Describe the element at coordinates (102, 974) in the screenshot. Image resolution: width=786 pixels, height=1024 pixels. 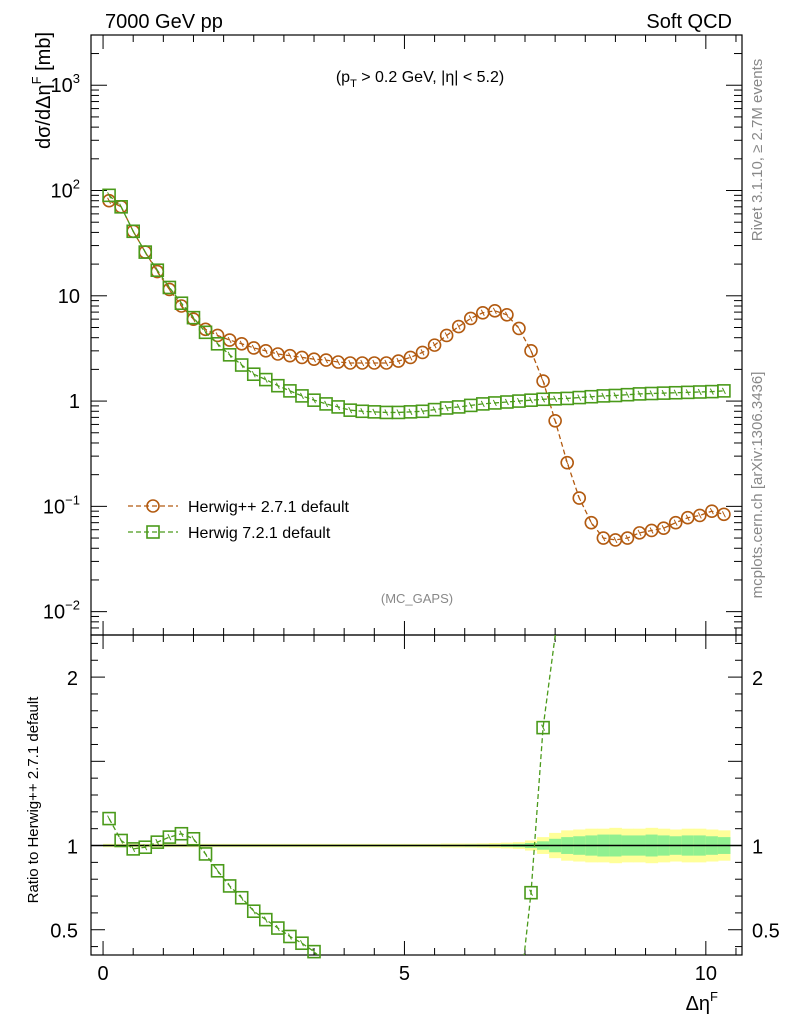
I see `x-tick-label: 0` at that location.